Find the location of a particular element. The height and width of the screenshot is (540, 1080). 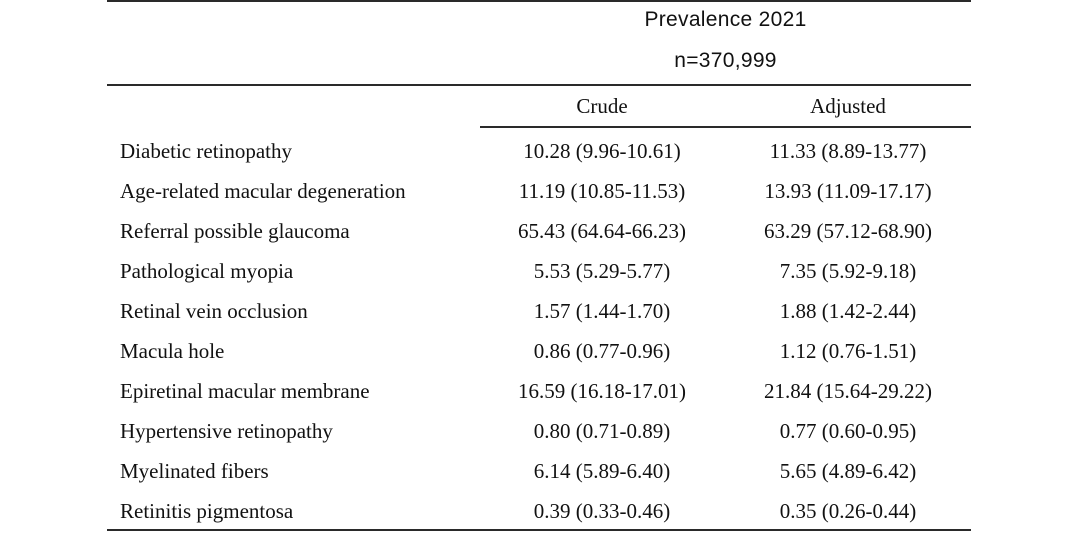

column-header-rule is located at coordinates (725, 127).